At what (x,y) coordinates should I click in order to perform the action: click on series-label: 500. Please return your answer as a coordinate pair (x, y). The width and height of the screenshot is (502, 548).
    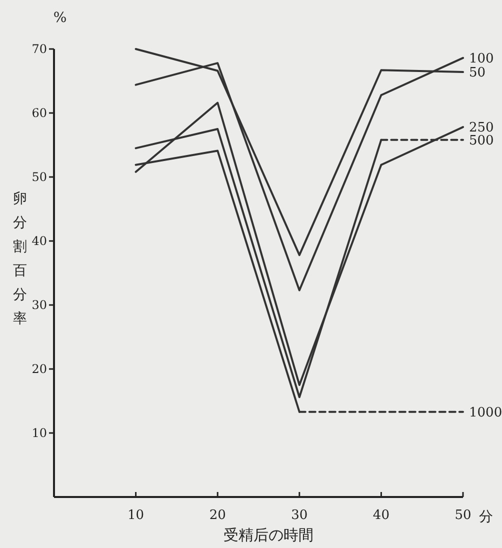
    Looking at the image, I should click on (481, 140).